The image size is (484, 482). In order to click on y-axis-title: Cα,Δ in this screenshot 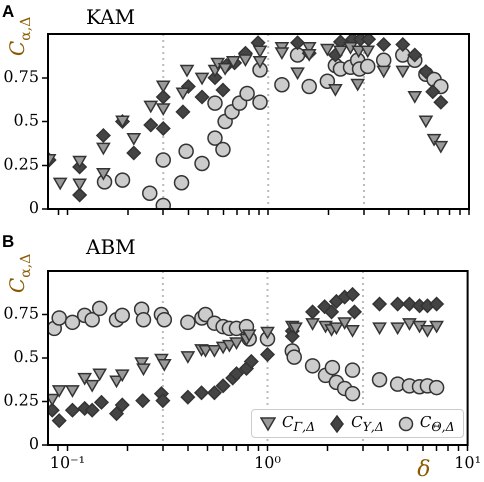, I will do `click(19, 273)`.